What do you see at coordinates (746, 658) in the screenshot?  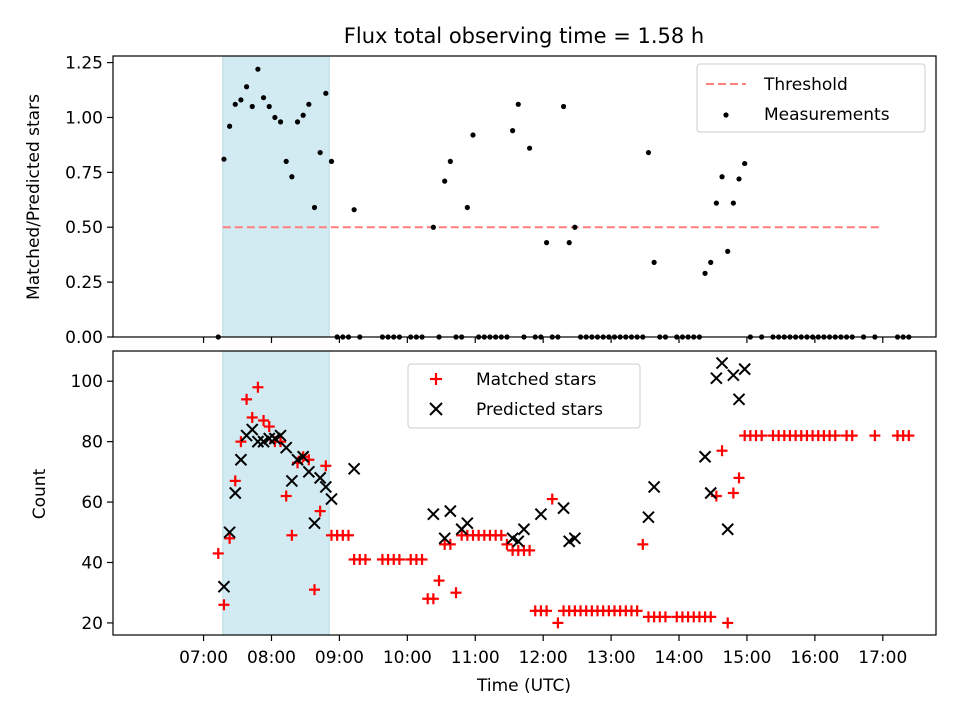 I see `x-tick-label-8: 15:00` at bounding box center [746, 658].